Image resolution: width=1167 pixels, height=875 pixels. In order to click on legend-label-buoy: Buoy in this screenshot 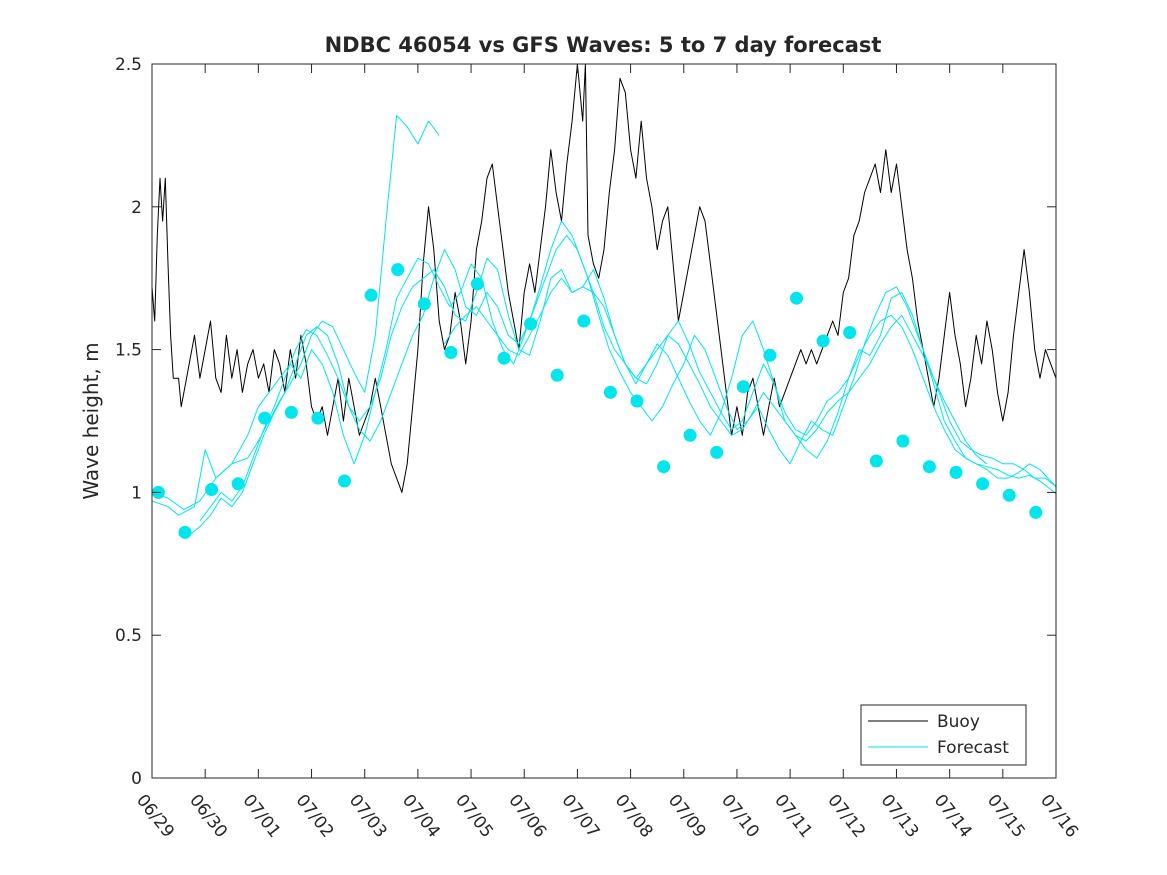, I will do `click(958, 722)`.